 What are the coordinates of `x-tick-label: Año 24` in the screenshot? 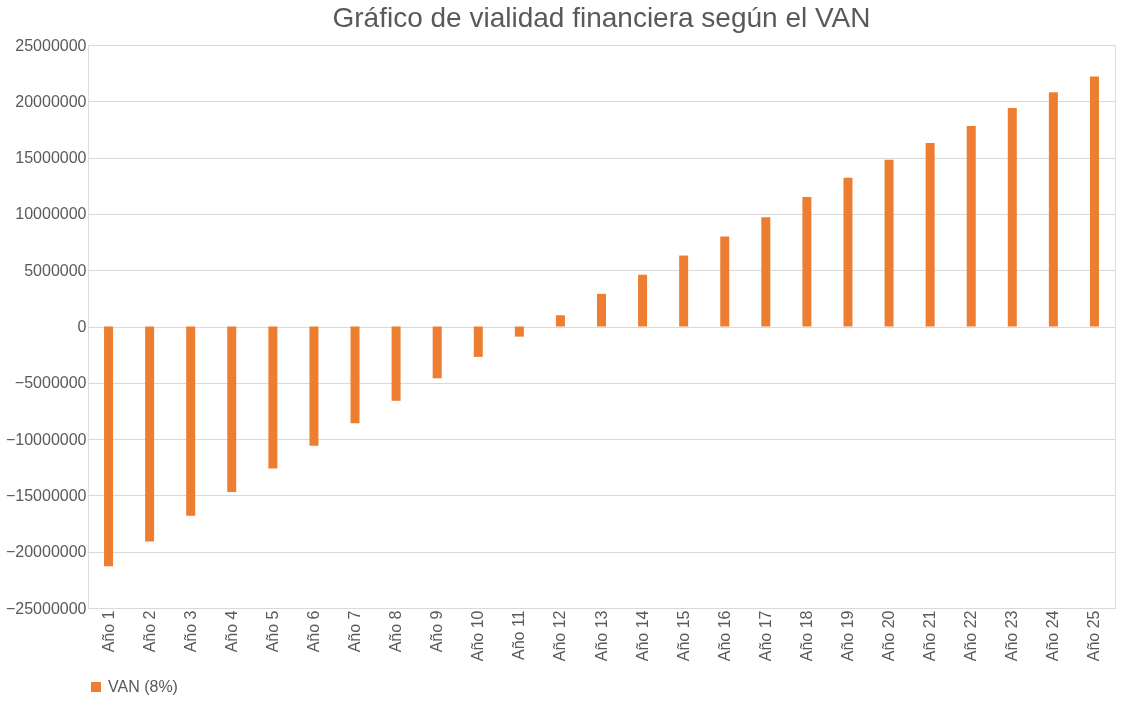 It's located at (1053, 636).